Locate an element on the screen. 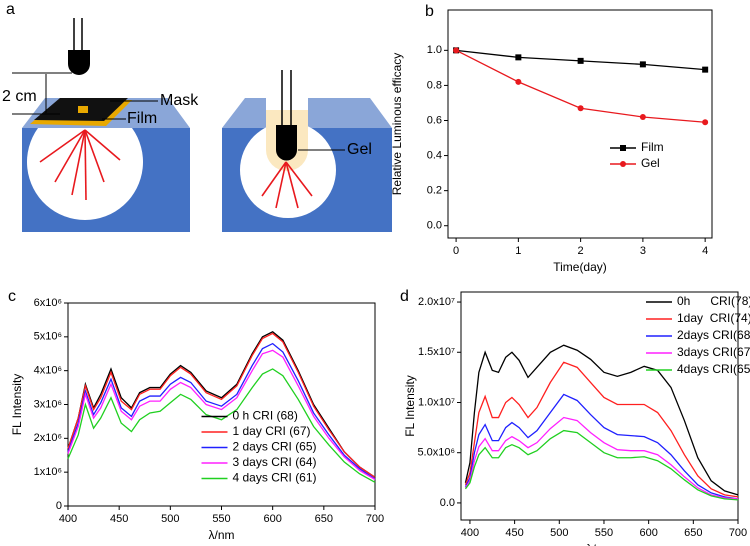 The height and width of the screenshot is (546, 750). x-tick-label: 4 is located at coordinates (705, 251).